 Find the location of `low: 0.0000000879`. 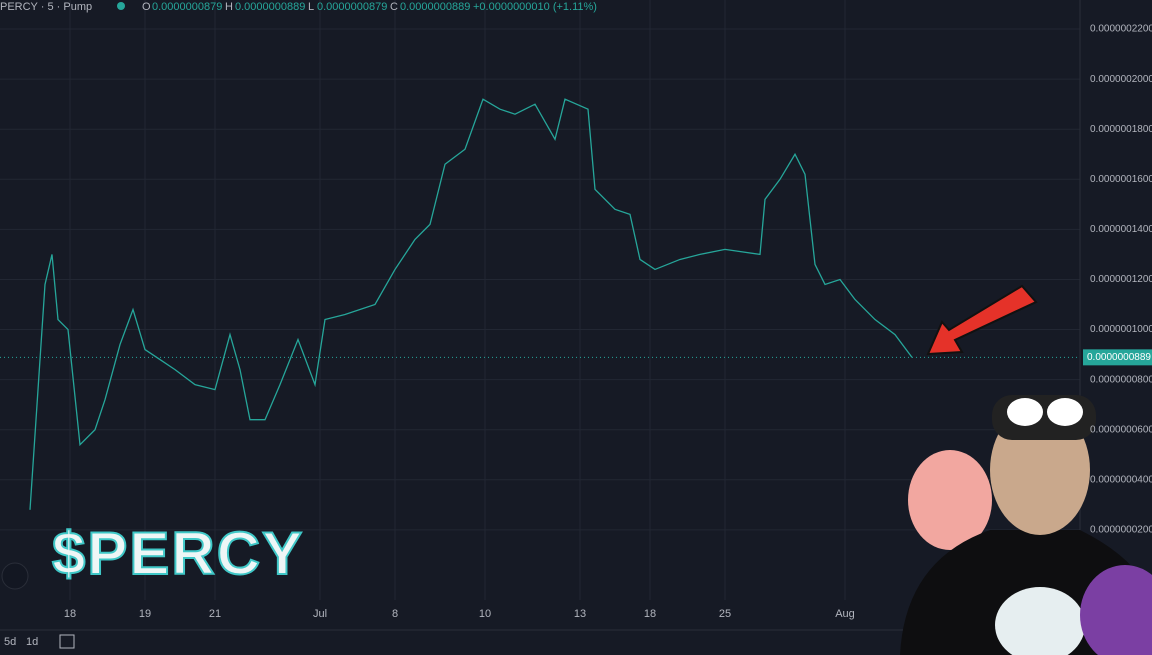

low: 0.0000000879 is located at coordinates (352, 7).